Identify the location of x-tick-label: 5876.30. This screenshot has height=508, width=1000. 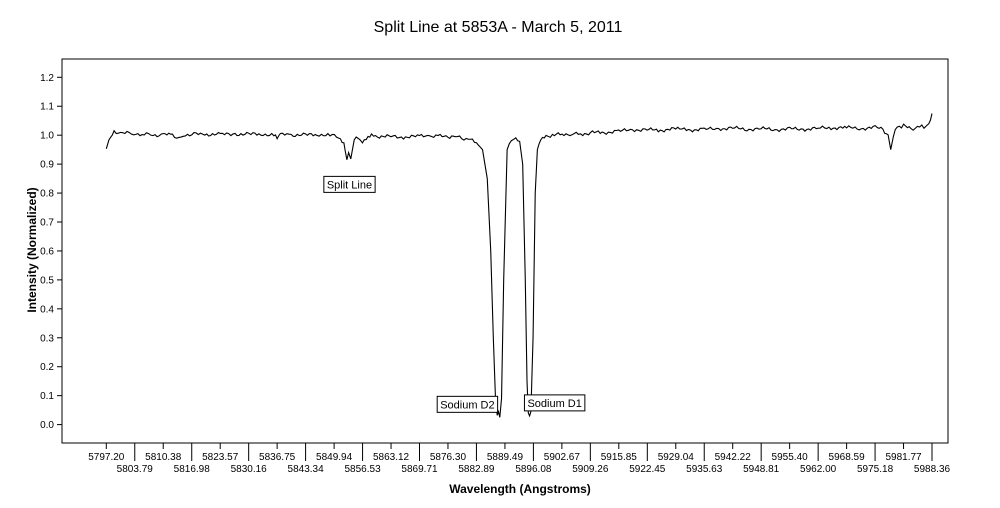
(448, 457).